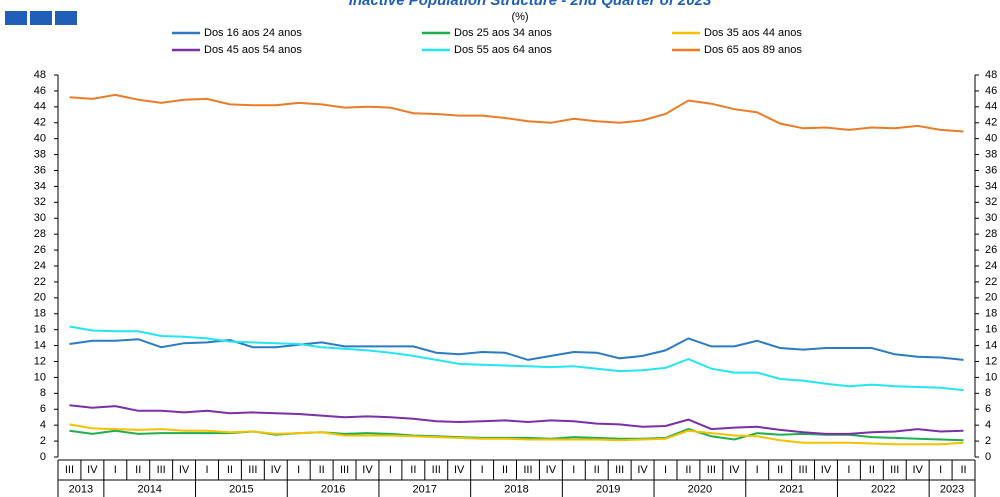 The width and height of the screenshot is (1000, 497). What do you see at coordinates (503, 33) in the screenshot?
I see `legend-label: Dos 25 aos 34 anos` at bounding box center [503, 33].